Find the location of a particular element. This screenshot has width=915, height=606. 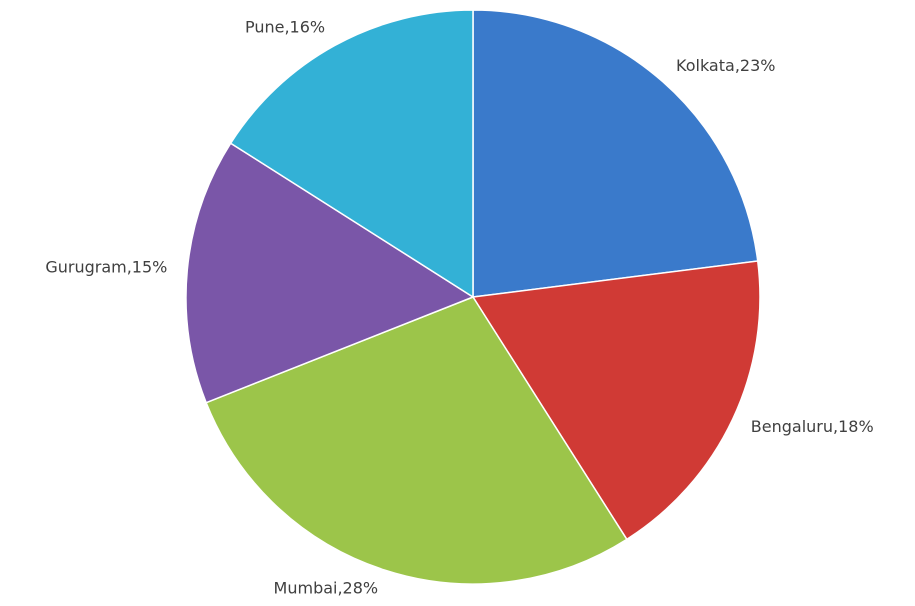

data-label: Pune,16% is located at coordinates (285, 26).